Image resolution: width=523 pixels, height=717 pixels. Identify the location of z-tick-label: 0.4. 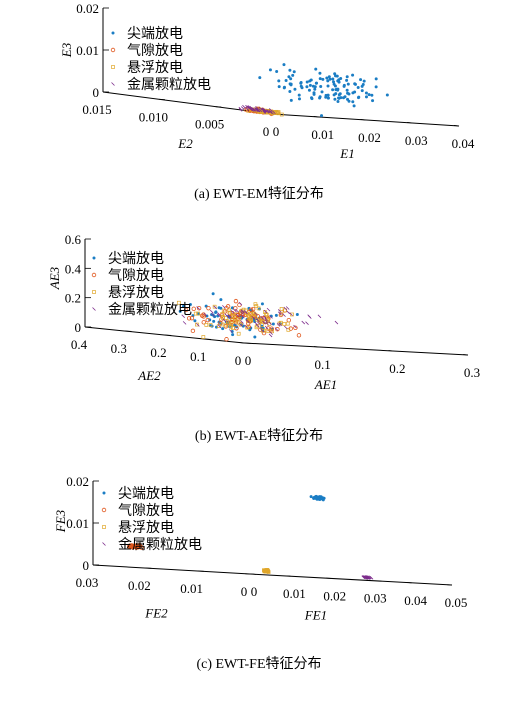
(73, 268).